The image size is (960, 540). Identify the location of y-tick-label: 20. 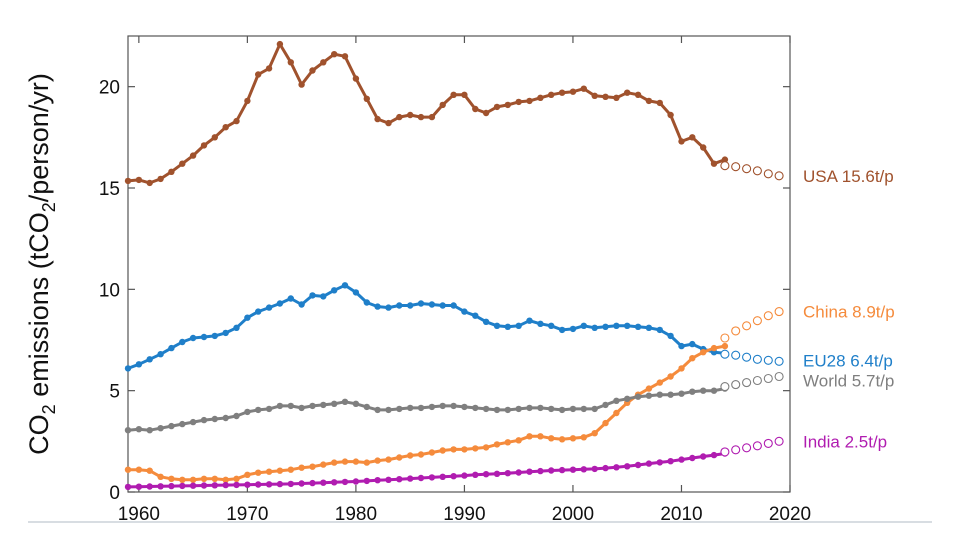
(109, 88).